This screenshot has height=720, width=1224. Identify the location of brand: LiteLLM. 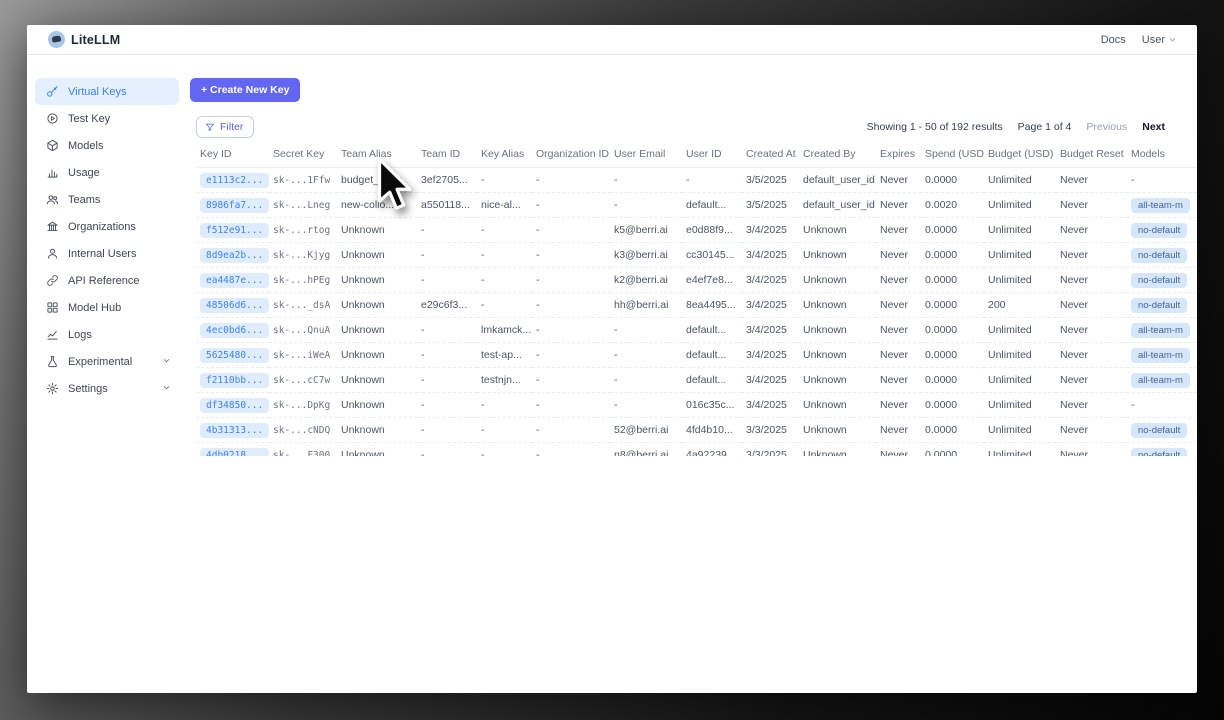
(84, 39).